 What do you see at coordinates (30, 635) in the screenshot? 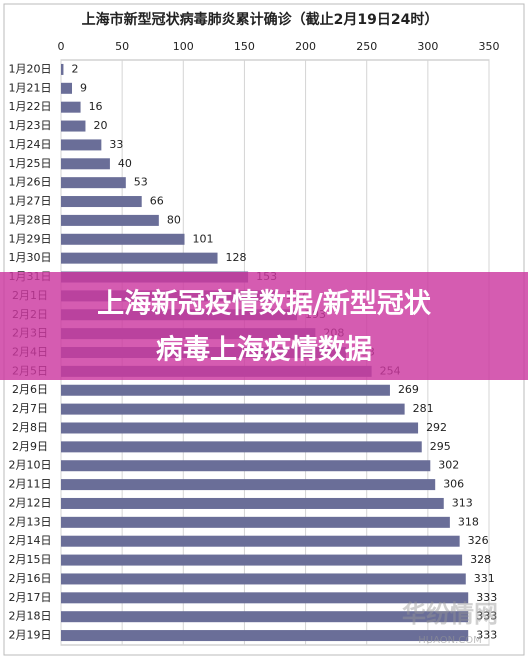
I see `y-tick-label: 2月19日` at bounding box center [30, 635].